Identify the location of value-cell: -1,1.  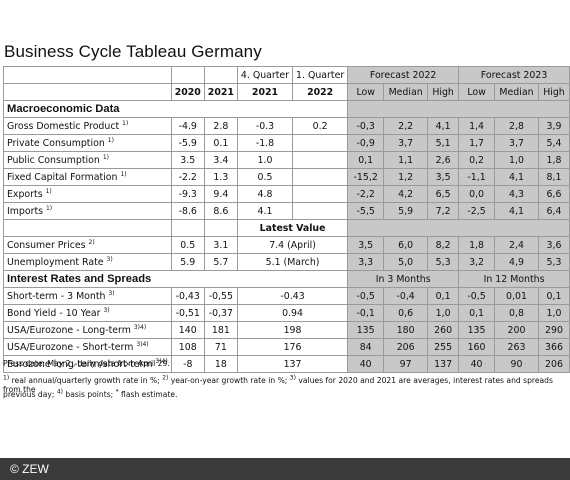
(476, 177).